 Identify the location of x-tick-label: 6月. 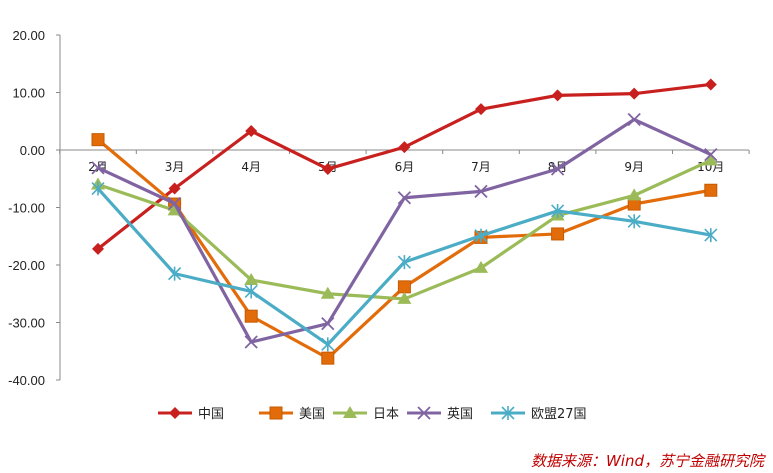
(405, 167).